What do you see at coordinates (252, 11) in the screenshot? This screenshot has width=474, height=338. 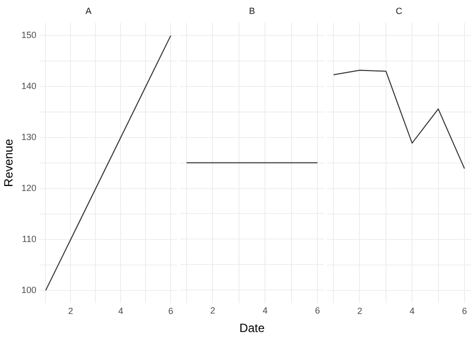 I see `chart-title: B` at bounding box center [252, 11].